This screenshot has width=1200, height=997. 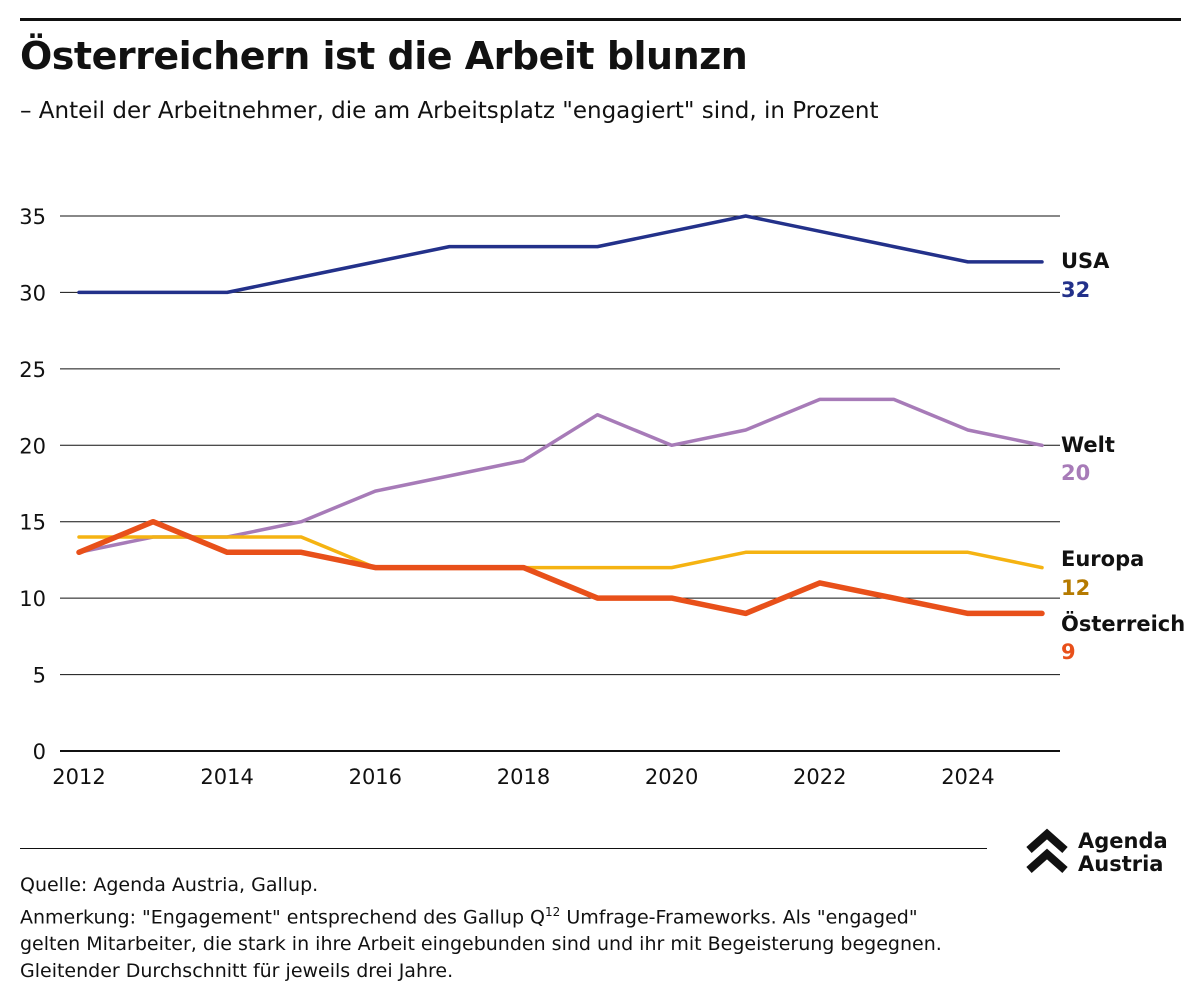 I want to click on x-tick-label: 2014, so click(x=226, y=777).